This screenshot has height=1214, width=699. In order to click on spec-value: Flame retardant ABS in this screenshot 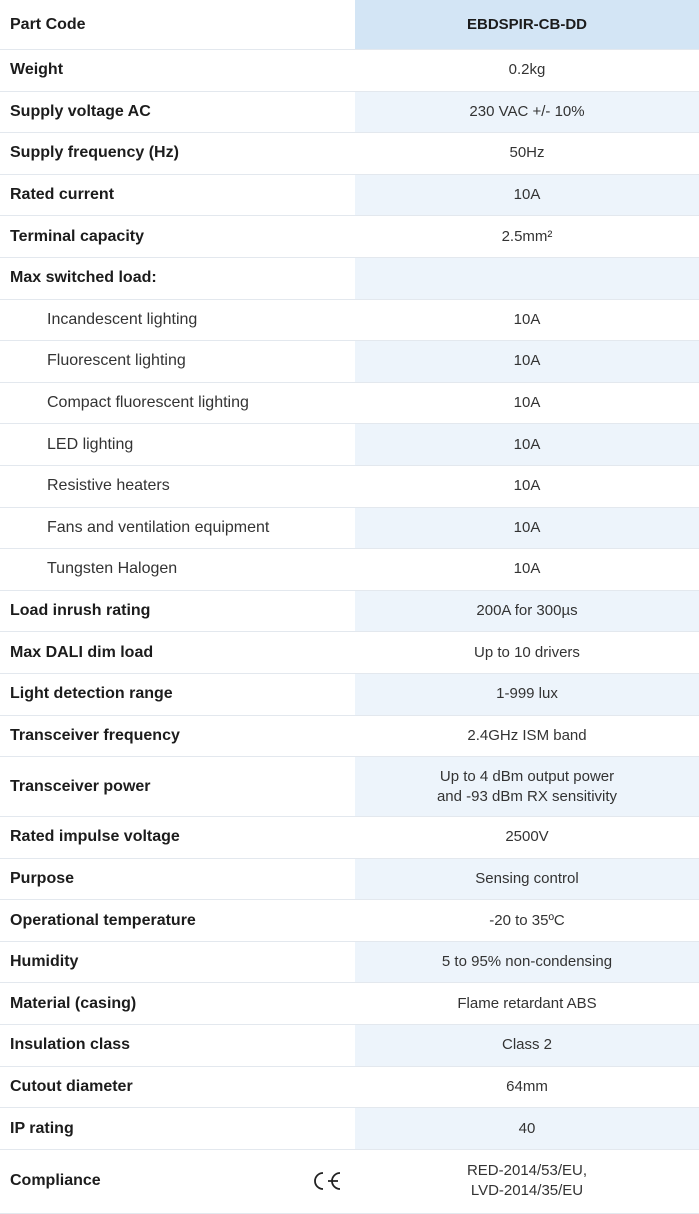, I will do `click(527, 1003)`.